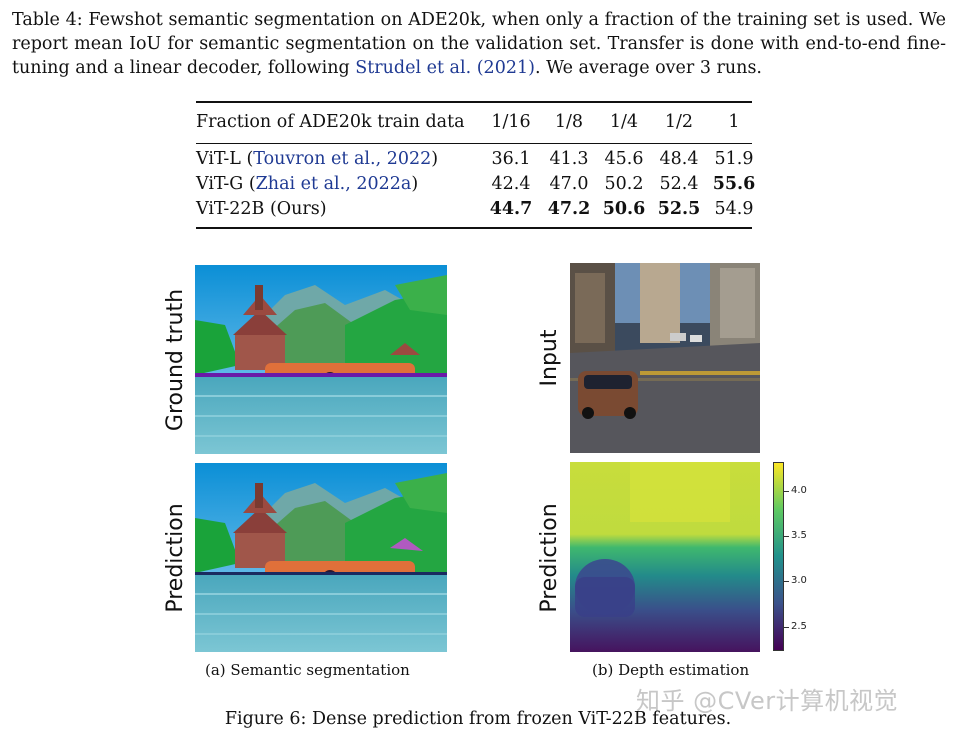 This screenshot has height=738, width=956. Describe the element at coordinates (321, 359) in the screenshot. I see `segmentation-ground-truth-image` at that location.